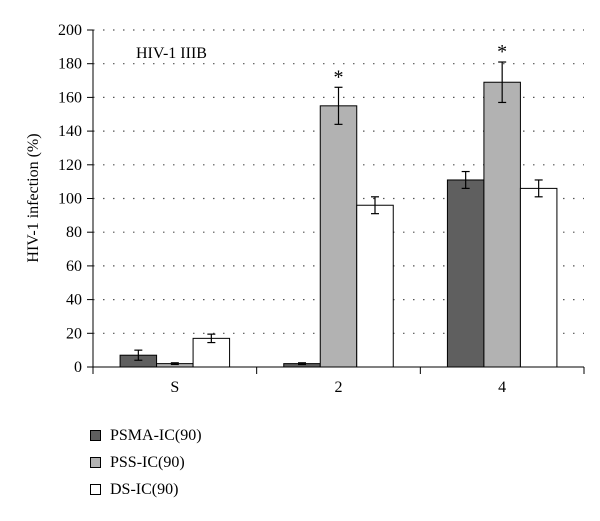 The width and height of the screenshot is (600, 521). What do you see at coordinates (156, 435) in the screenshot?
I see `legend-label-psma: PSMA-IC(90)` at bounding box center [156, 435].